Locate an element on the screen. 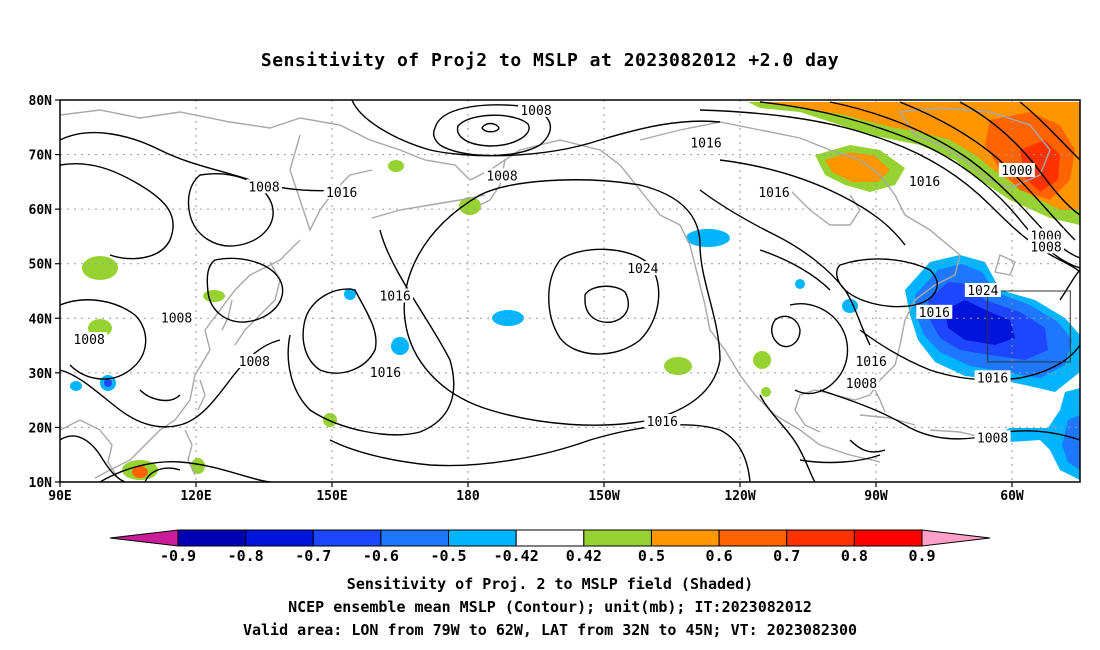  lat-tick-label: 30N is located at coordinates (41, 374).